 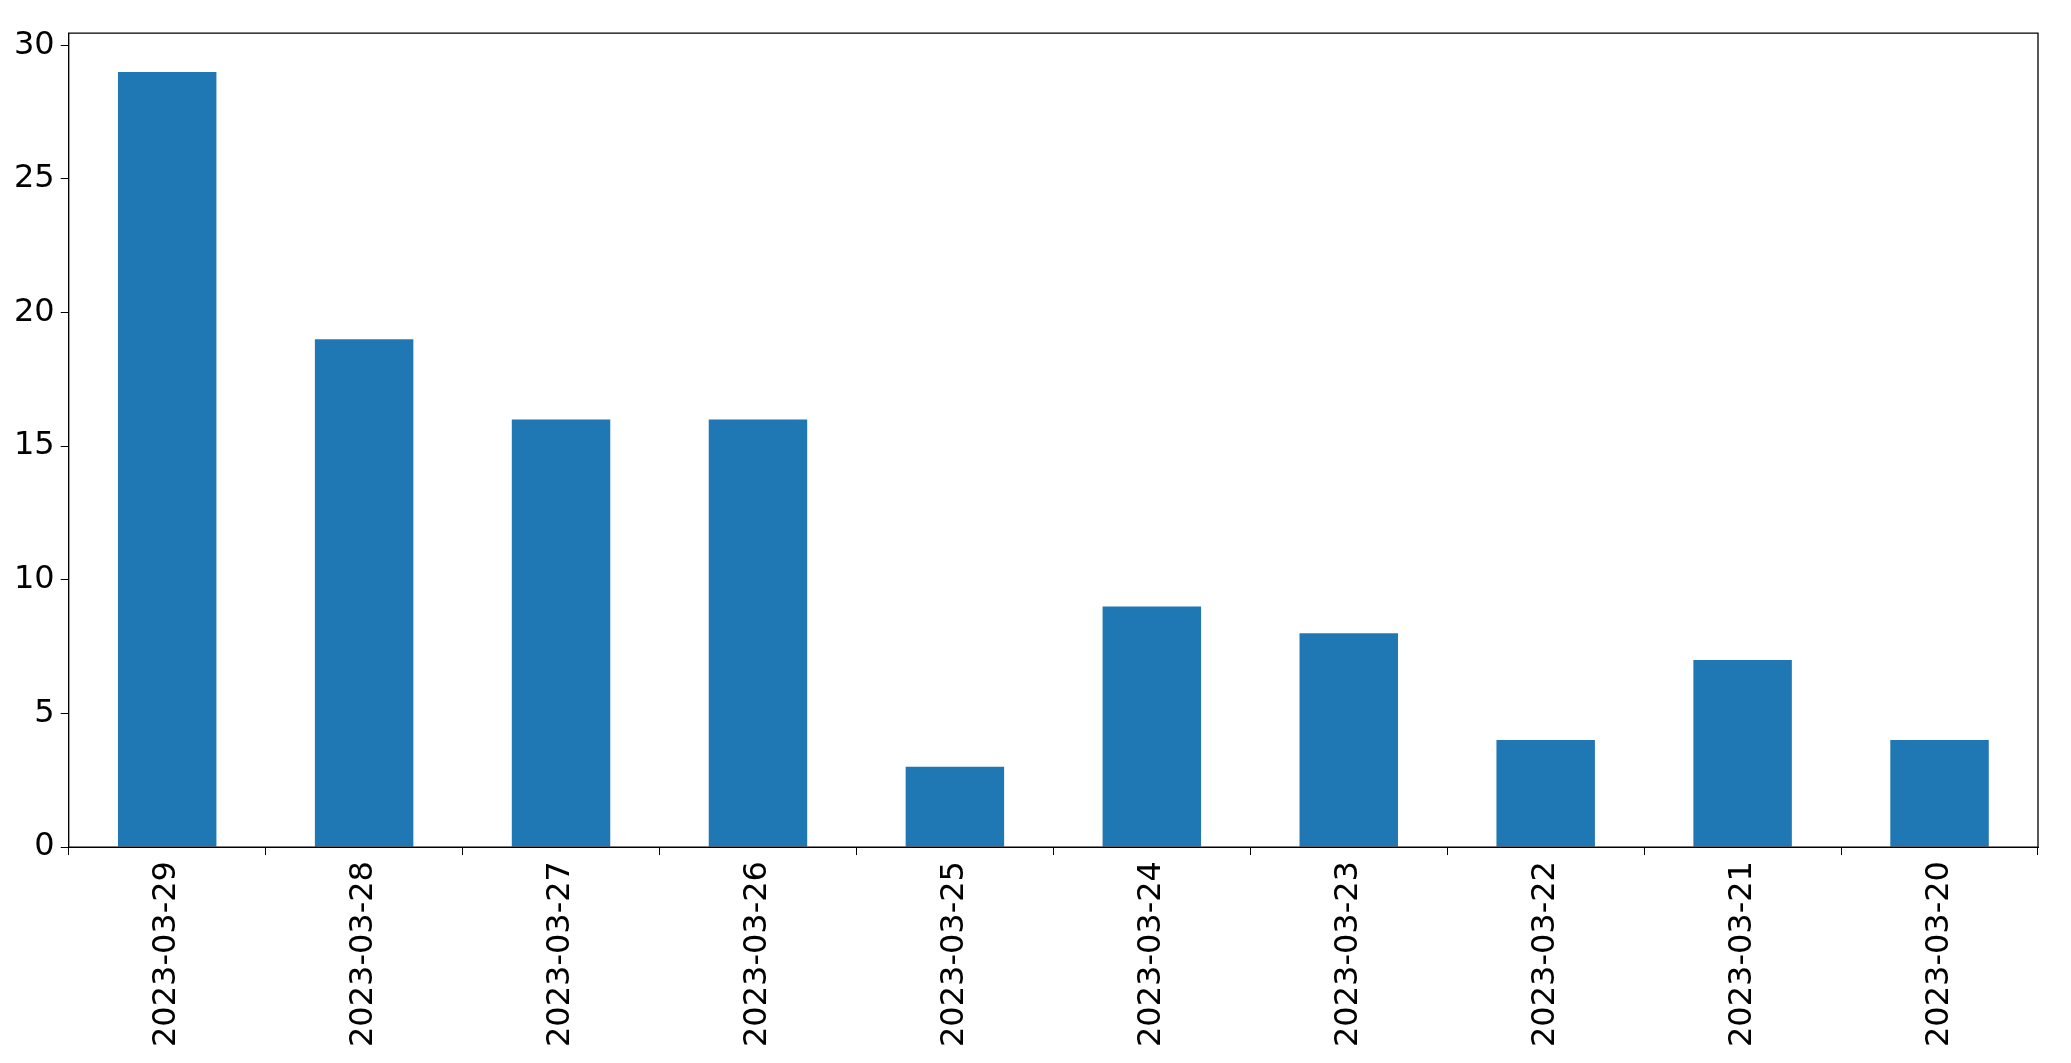 What do you see at coordinates (34, 42) in the screenshot?
I see `y-tick-label: 30` at bounding box center [34, 42].